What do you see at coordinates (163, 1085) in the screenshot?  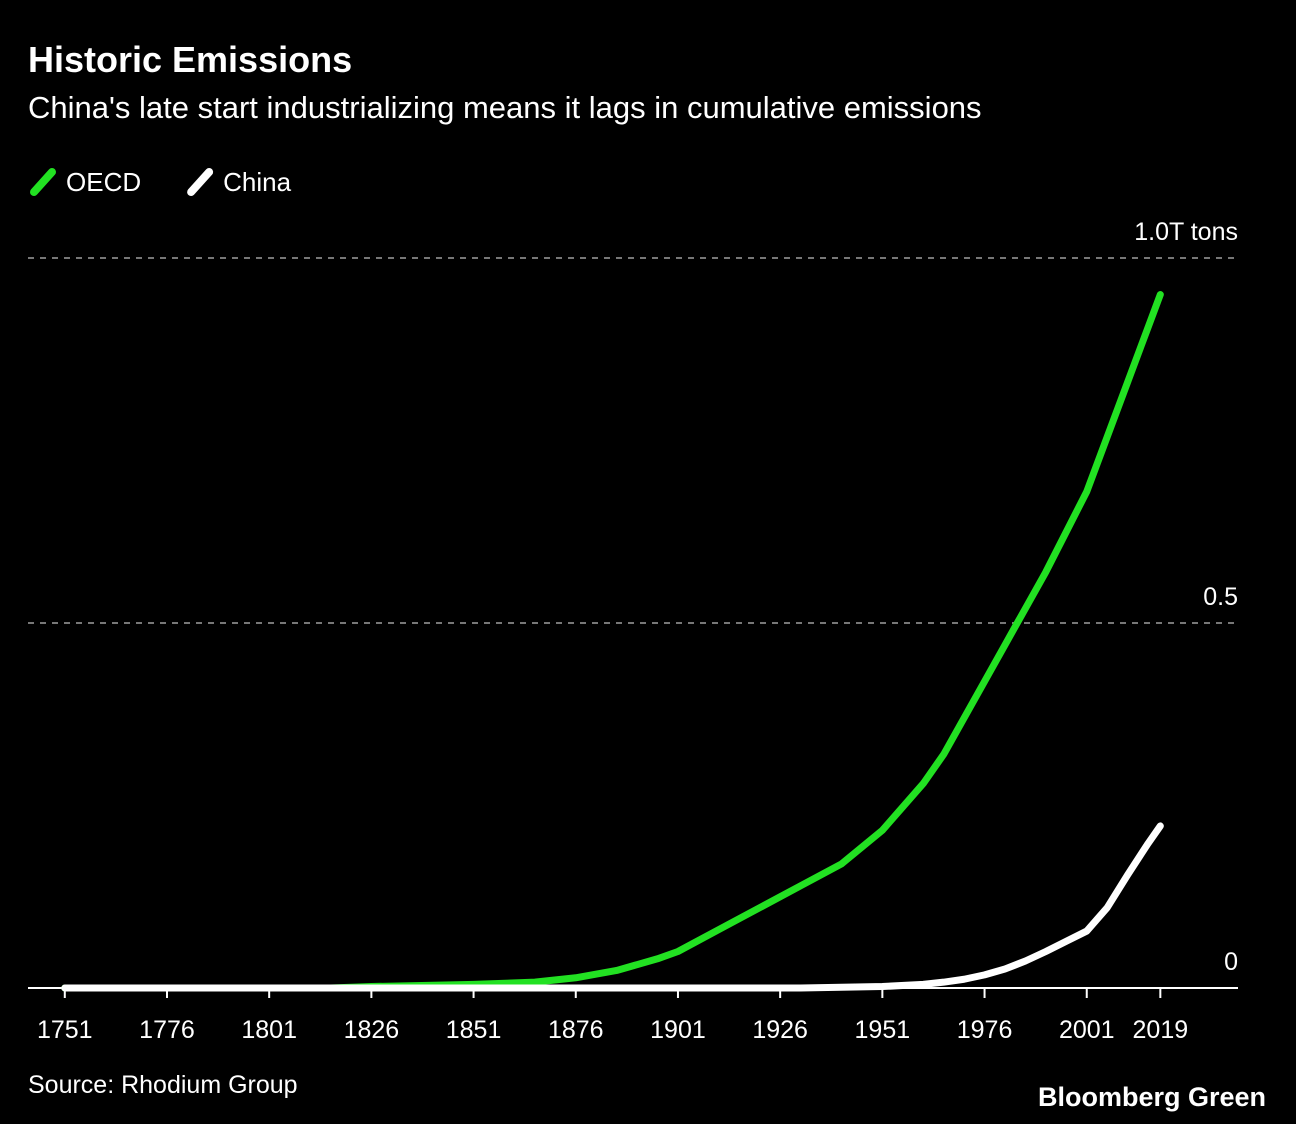 I see `source: Source: Rhodium Group` at bounding box center [163, 1085].